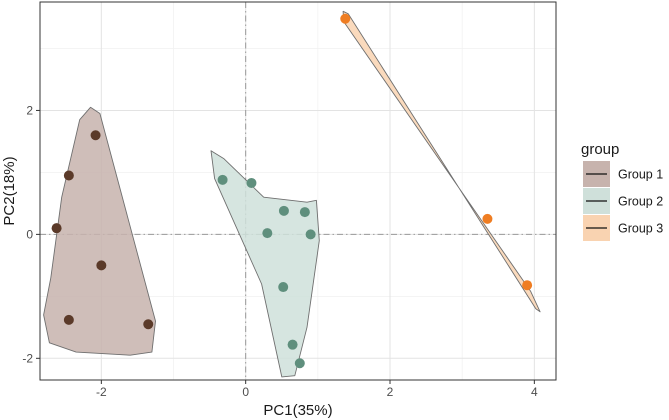 This screenshot has height=420, width=669. What do you see at coordinates (622, 191) in the screenshot?
I see `legend: group Group 1 Group 2 Group 3` at bounding box center [622, 191].